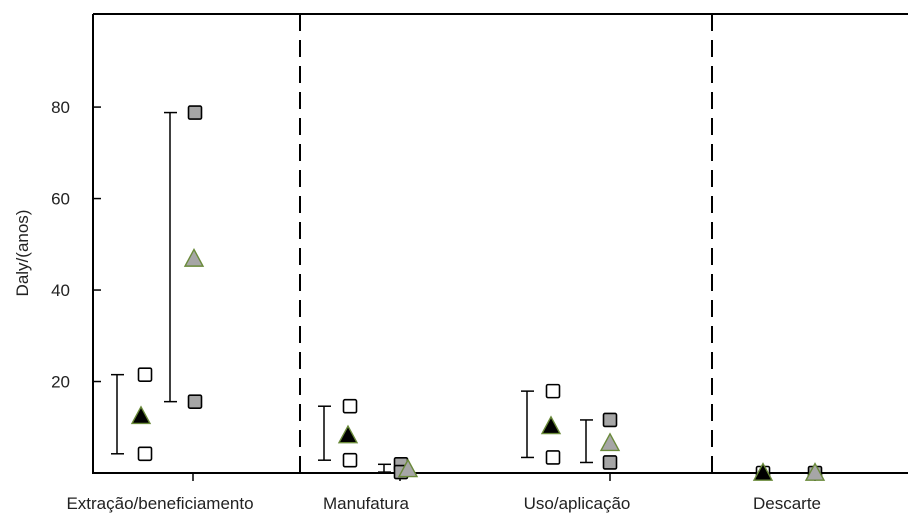 The height and width of the screenshot is (520, 908). I want to click on y-tick-label: 80, so click(60, 107).